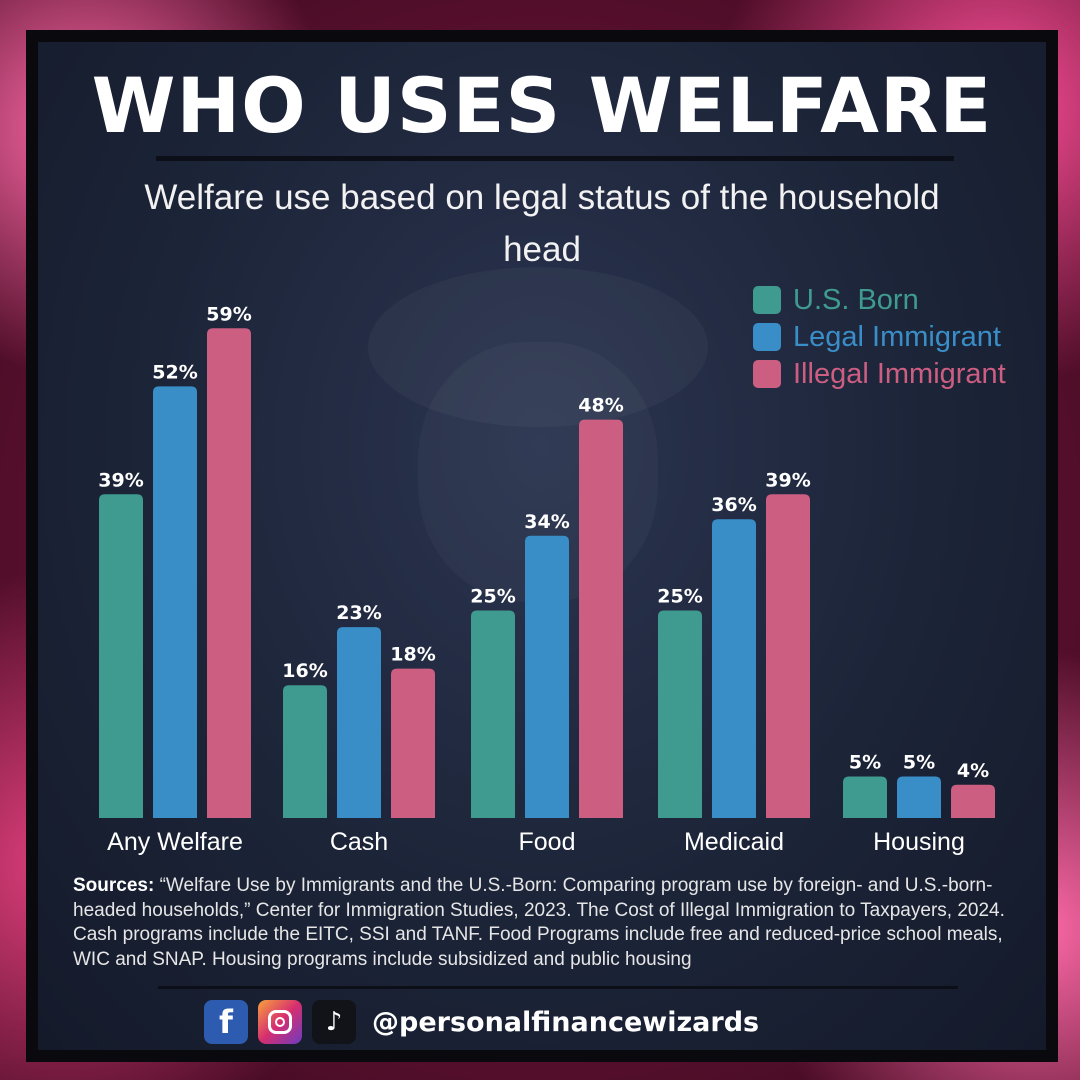 This screenshot has height=1080, width=1080. Describe the element at coordinates (856, 300) in the screenshot. I see `legend-label-us-born: U.S. Born` at that location.